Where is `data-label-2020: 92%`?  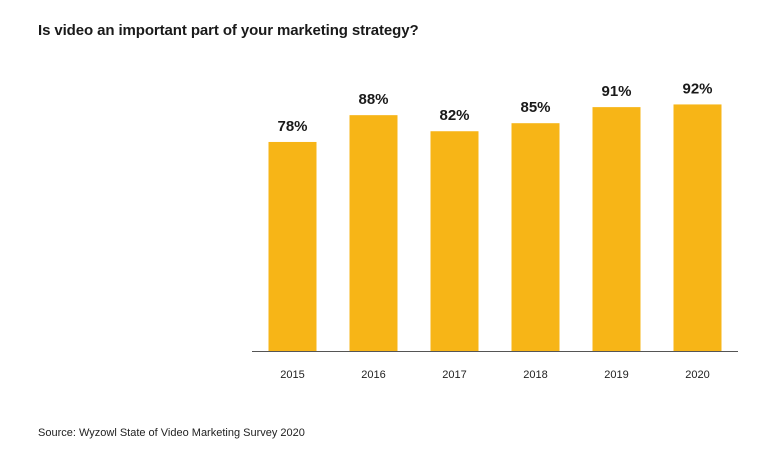 data-label-2020: 92% is located at coordinates (697, 88).